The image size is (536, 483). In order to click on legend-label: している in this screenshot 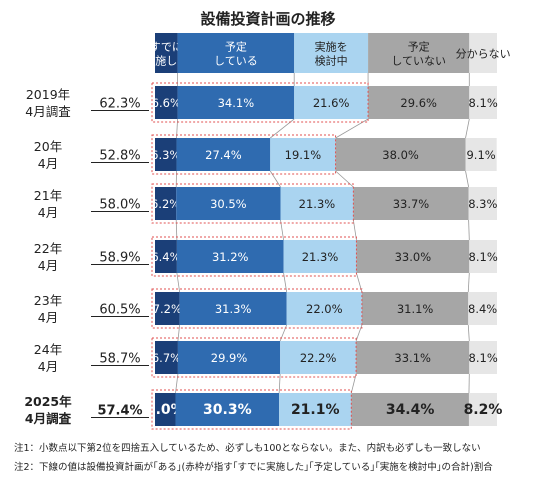, I will do `click(236, 61)`.